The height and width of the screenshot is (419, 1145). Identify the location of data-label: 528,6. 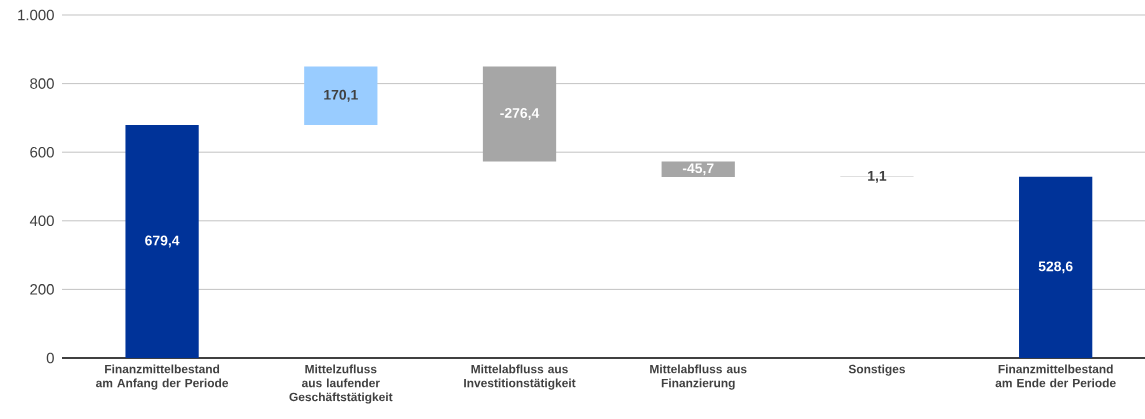
(1055, 267).